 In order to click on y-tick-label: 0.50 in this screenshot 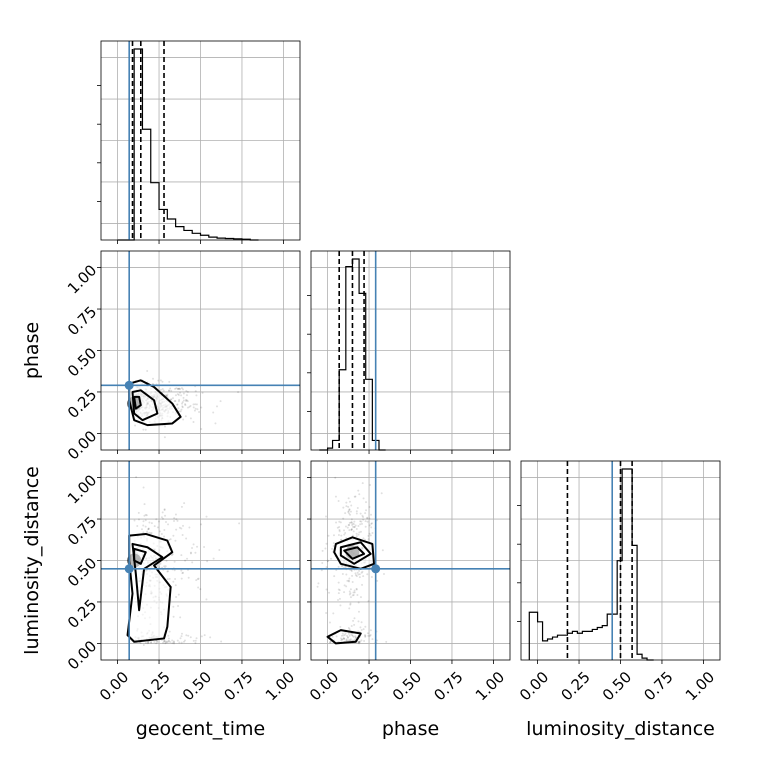, I will do `click(82, 572)`.